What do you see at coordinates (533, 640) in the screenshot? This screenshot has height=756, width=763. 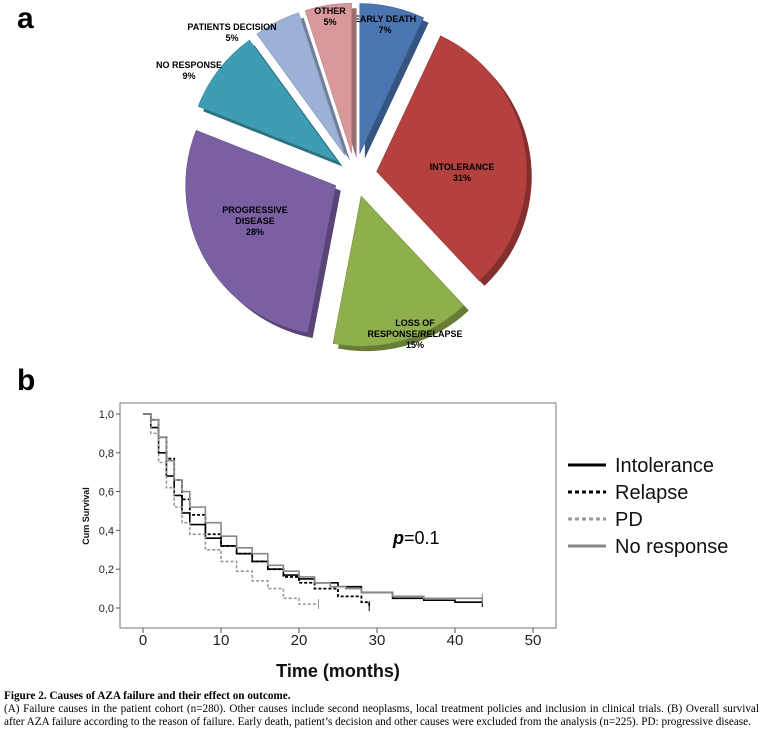 I see `x-tick-label: 50` at bounding box center [533, 640].